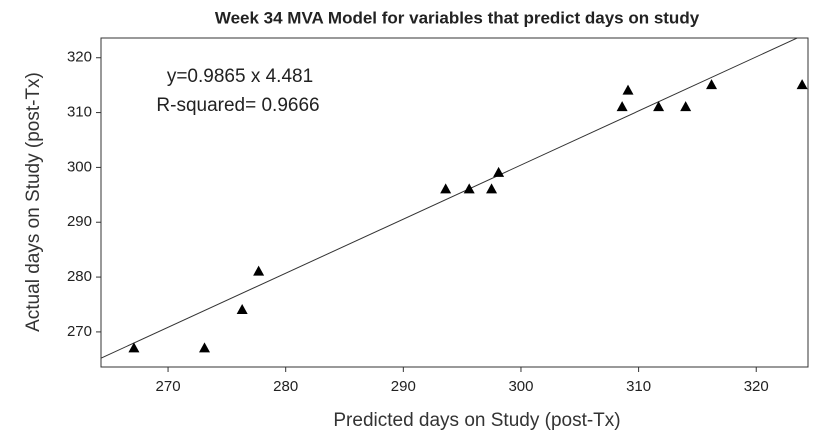 The width and height of the screenshot is (815, 437). What do you see at coordinates (79, 276) in the screenshot?
I see `y-tick-label: 280` at bounding box center [79, 276].